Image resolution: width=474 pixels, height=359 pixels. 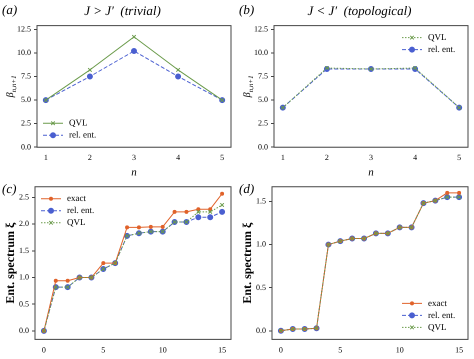 I want to click on chart-title: J < J′ (topological), so click(x=359, y=10).